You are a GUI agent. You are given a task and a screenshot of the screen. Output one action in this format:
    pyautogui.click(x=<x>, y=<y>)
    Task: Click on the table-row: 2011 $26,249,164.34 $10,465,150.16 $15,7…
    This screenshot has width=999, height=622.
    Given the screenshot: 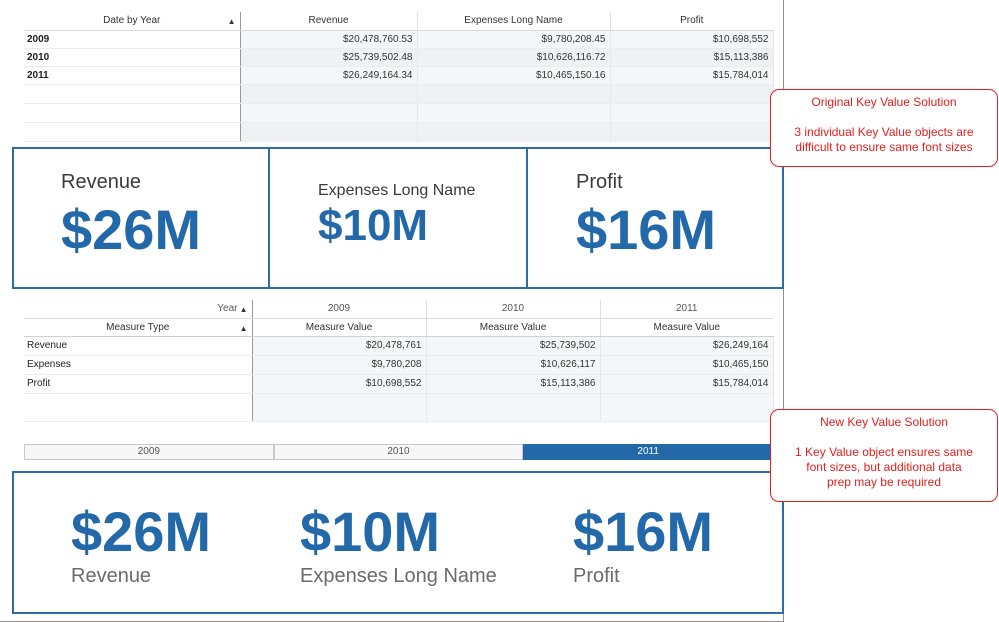 What is the action you would take?
    pyautogui.click(x=399, y=75)
    